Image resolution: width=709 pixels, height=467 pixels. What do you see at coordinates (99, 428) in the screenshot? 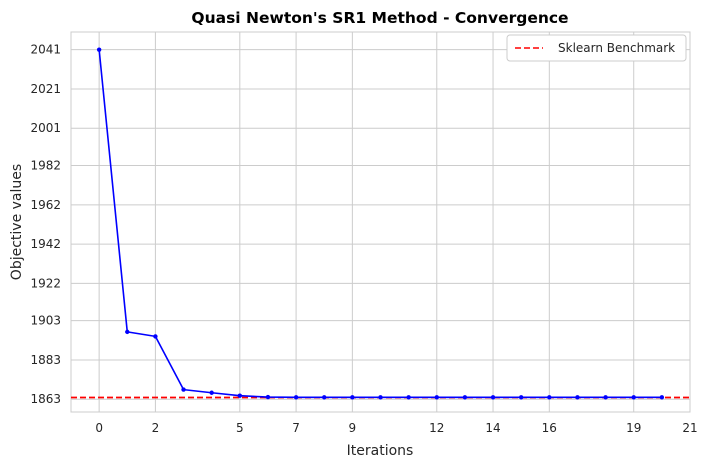
I see `x-tick-label: 0` at bounding box center [99, 428].